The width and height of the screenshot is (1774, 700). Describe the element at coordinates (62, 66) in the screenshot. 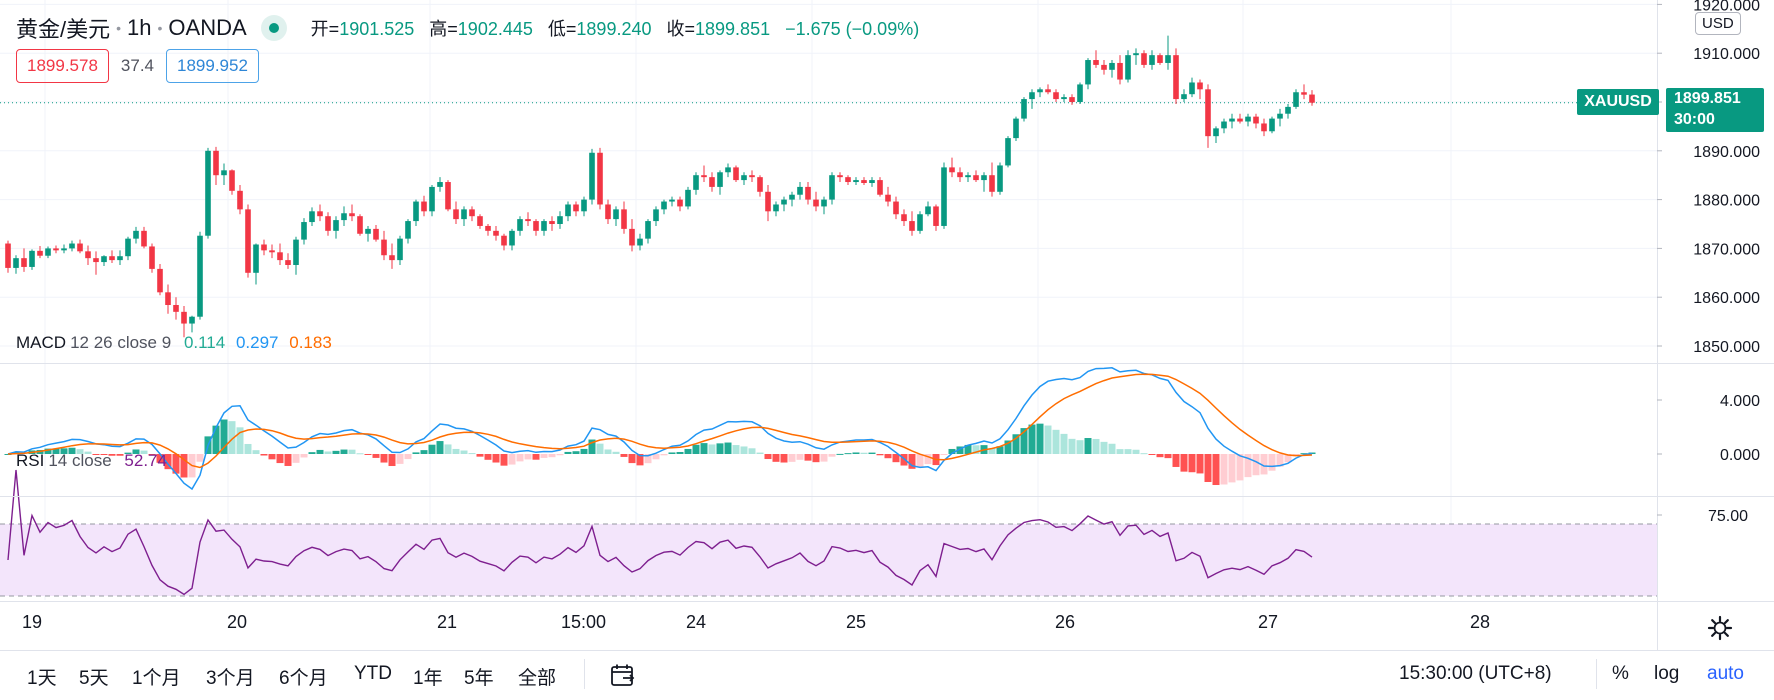

I see `sell-price-button: 1899.578` at that location.